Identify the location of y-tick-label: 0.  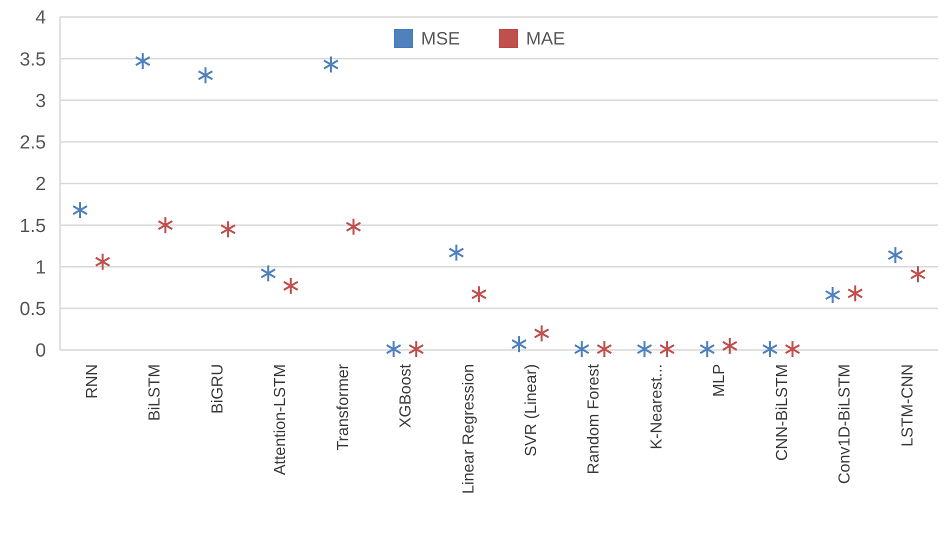
(40, 351).